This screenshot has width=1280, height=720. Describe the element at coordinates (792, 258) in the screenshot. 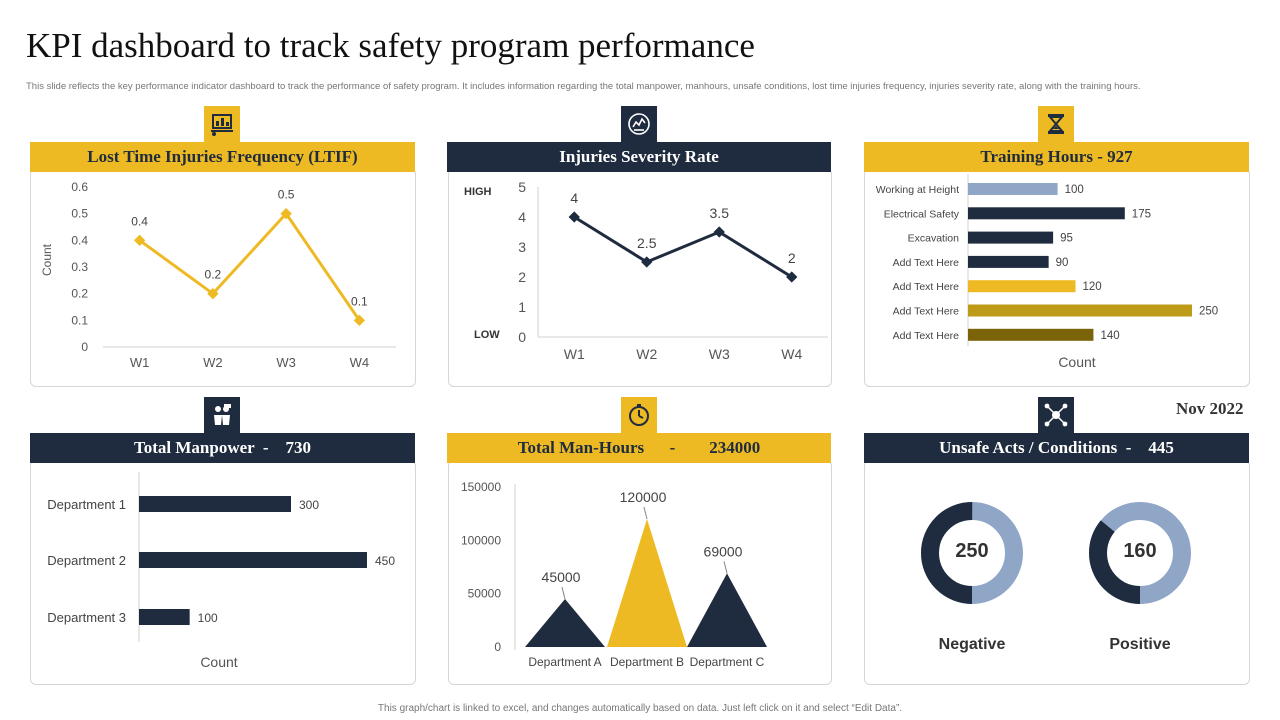

I see `isr-data-label: 2` at that location.